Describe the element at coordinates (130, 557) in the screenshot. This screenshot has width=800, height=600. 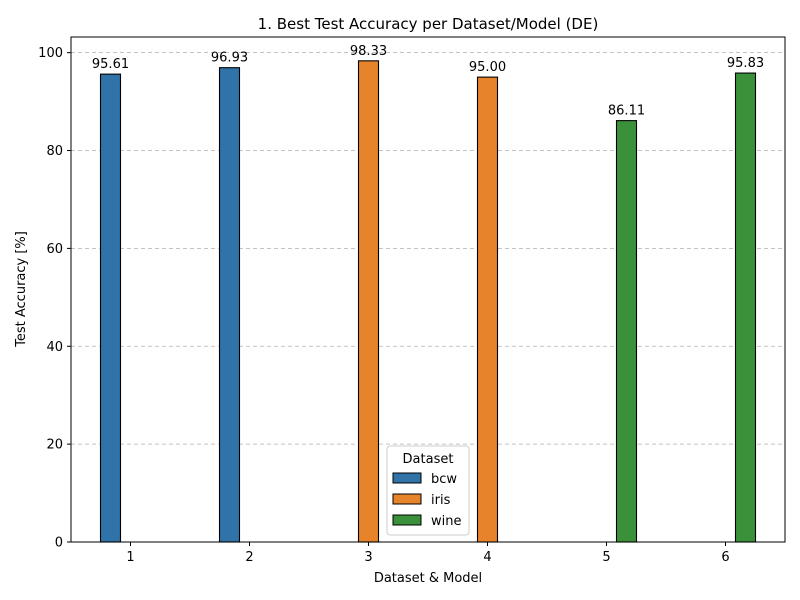
I see `x-tick-label: 1` at that location.